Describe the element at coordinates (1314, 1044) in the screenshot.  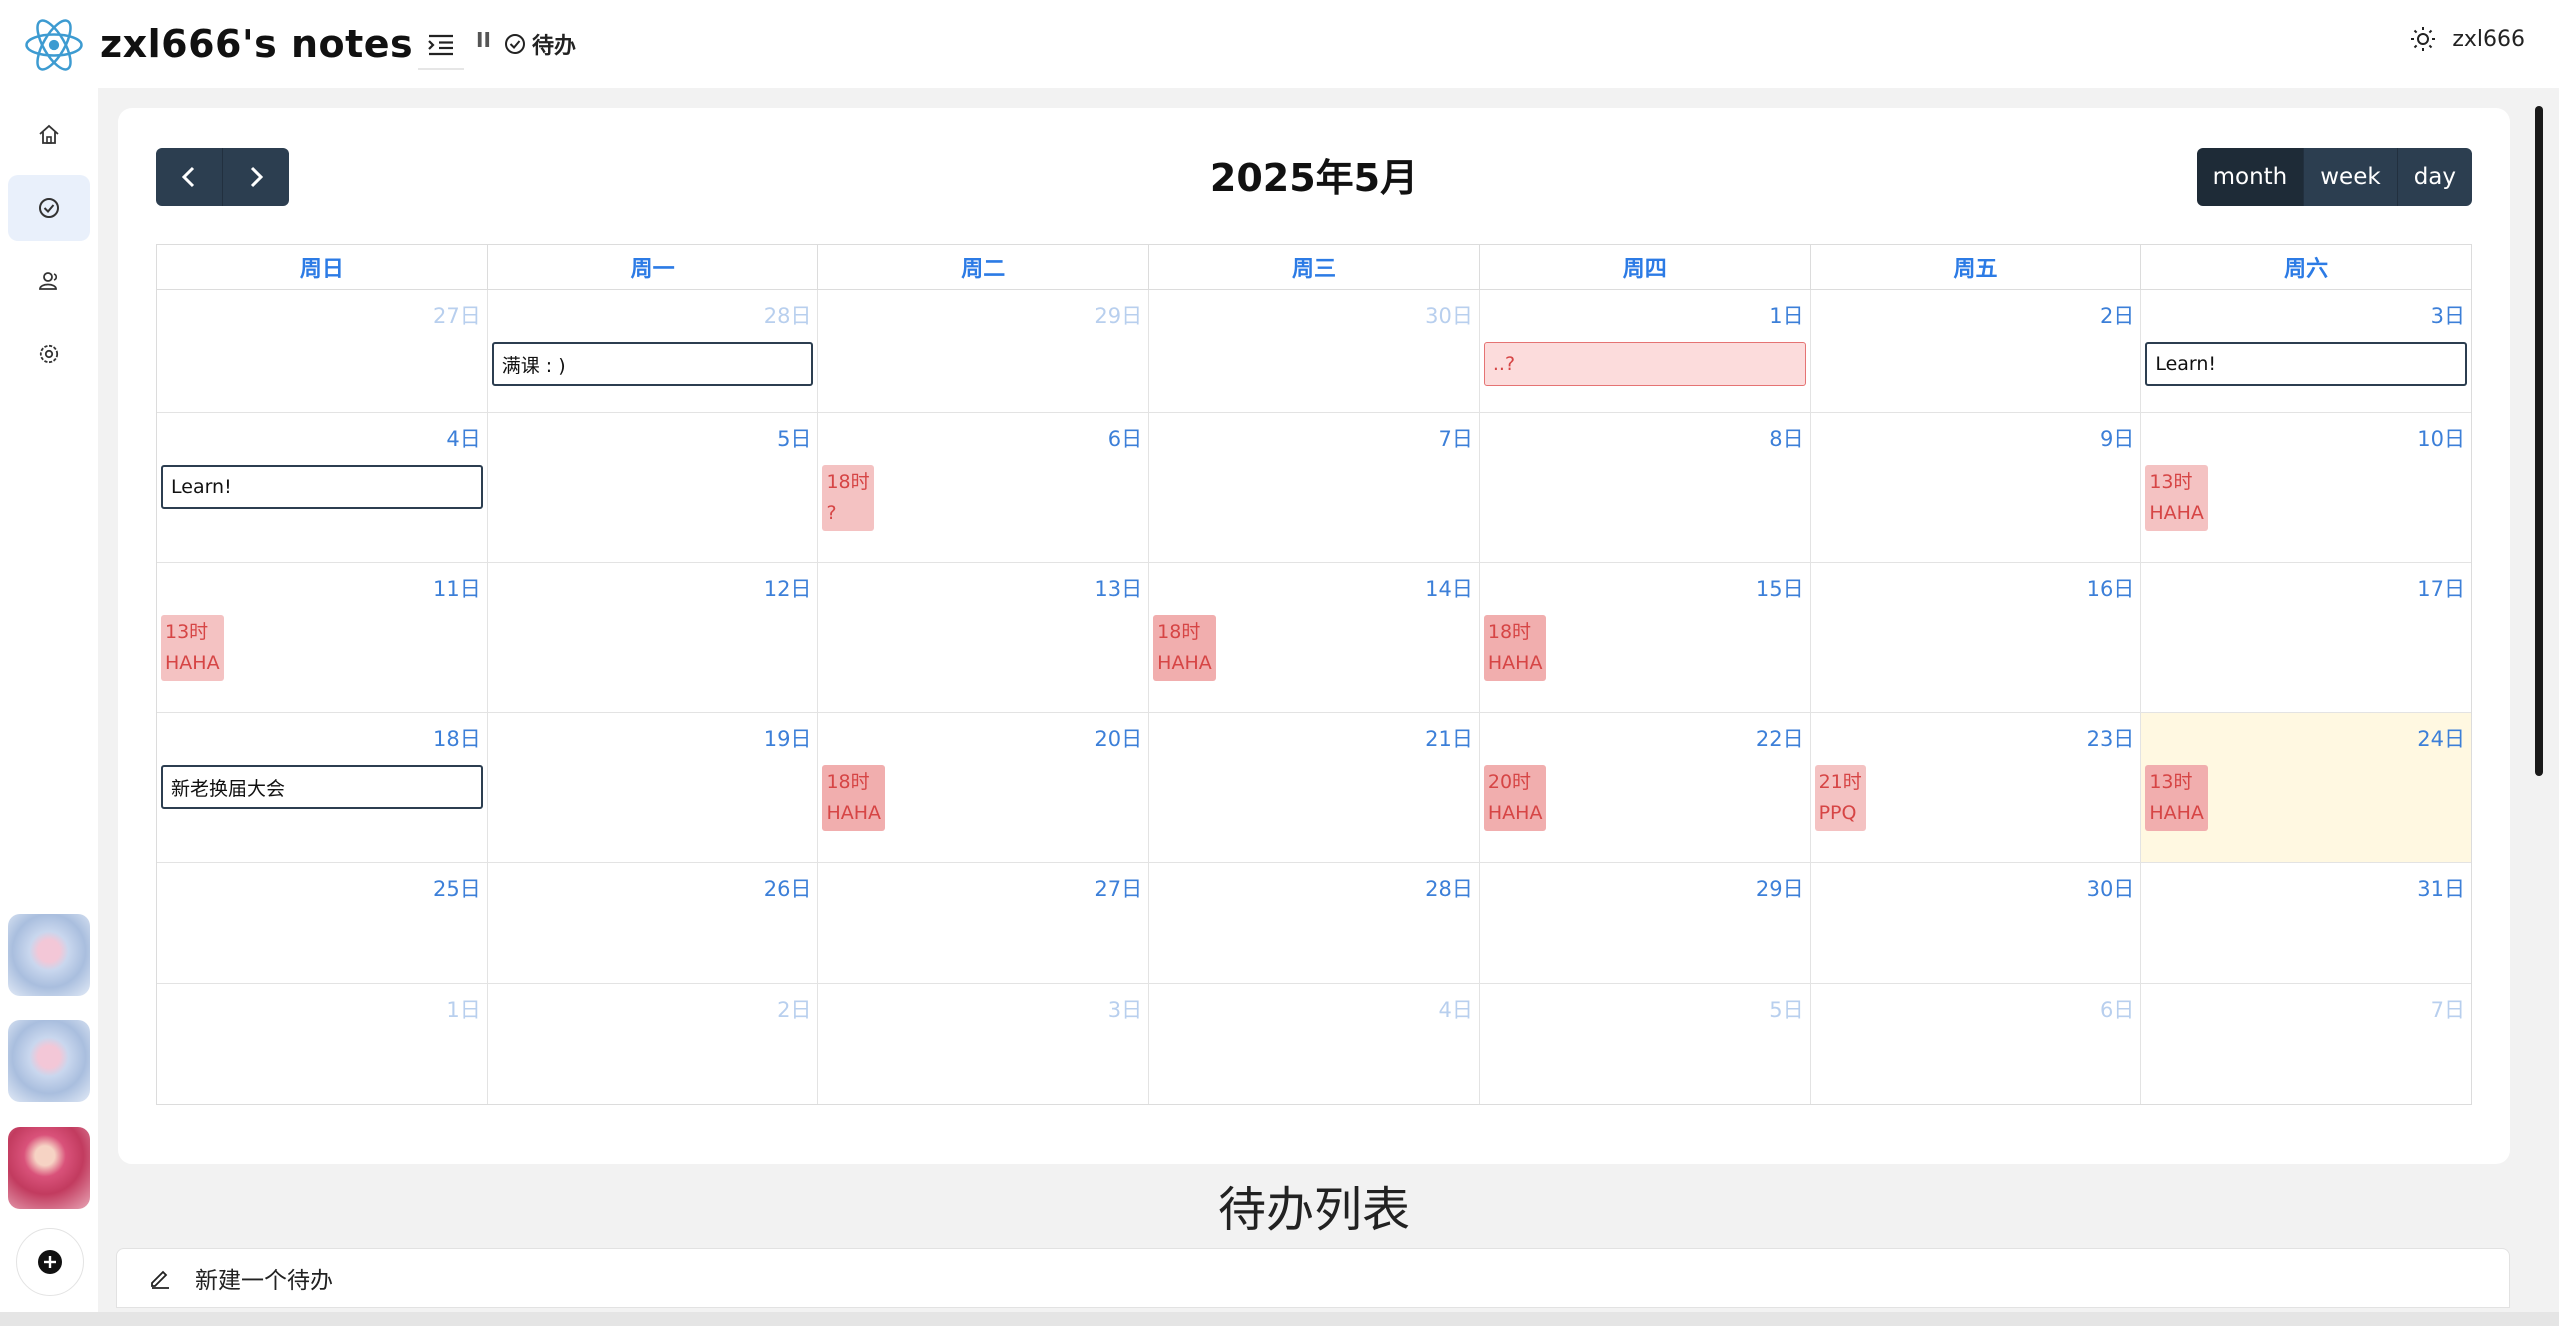
I see `calendar-day-cell: 4日` at that location.